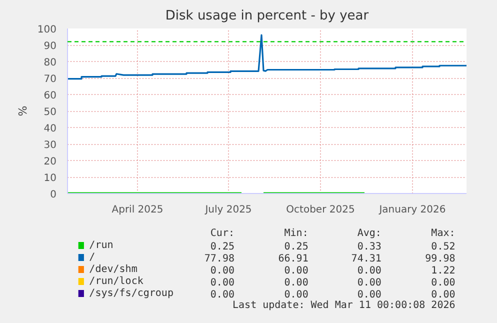 The image size is (497, 323). Describe the element at coordinates (50, 162) in the screenshot. I see `y-tick-label: 20` at that location.